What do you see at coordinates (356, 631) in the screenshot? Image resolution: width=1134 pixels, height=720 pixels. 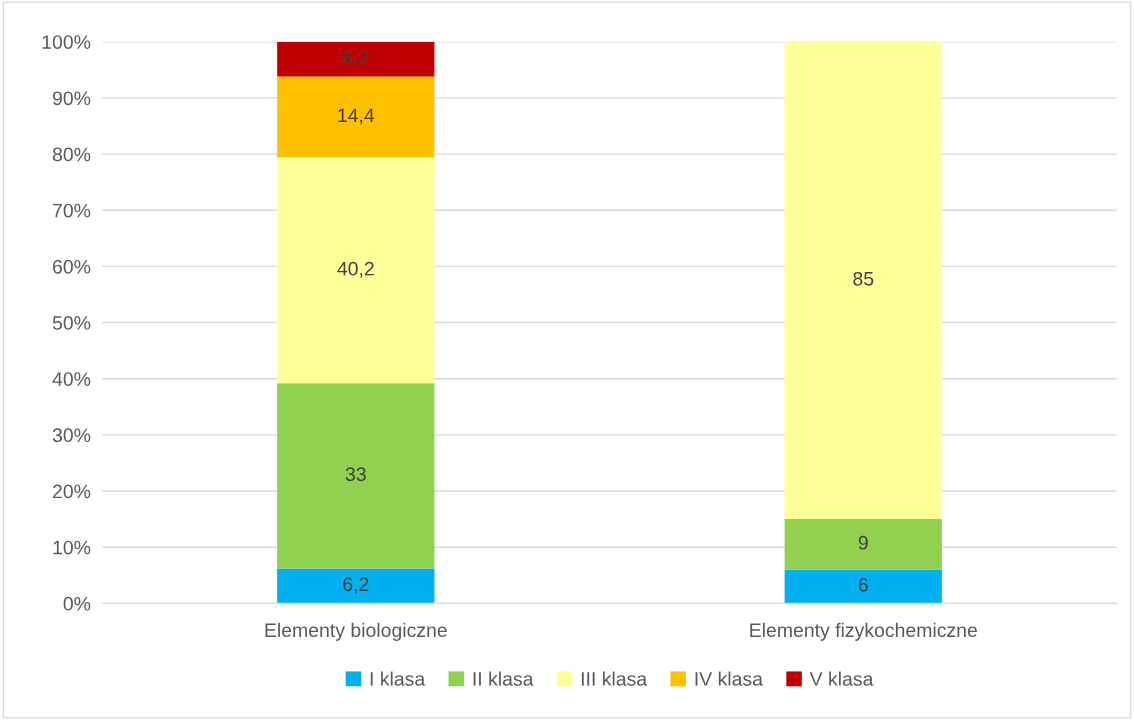 I see `x-tick-label: Elementy biologiczne` at bounding box center [356, 631].